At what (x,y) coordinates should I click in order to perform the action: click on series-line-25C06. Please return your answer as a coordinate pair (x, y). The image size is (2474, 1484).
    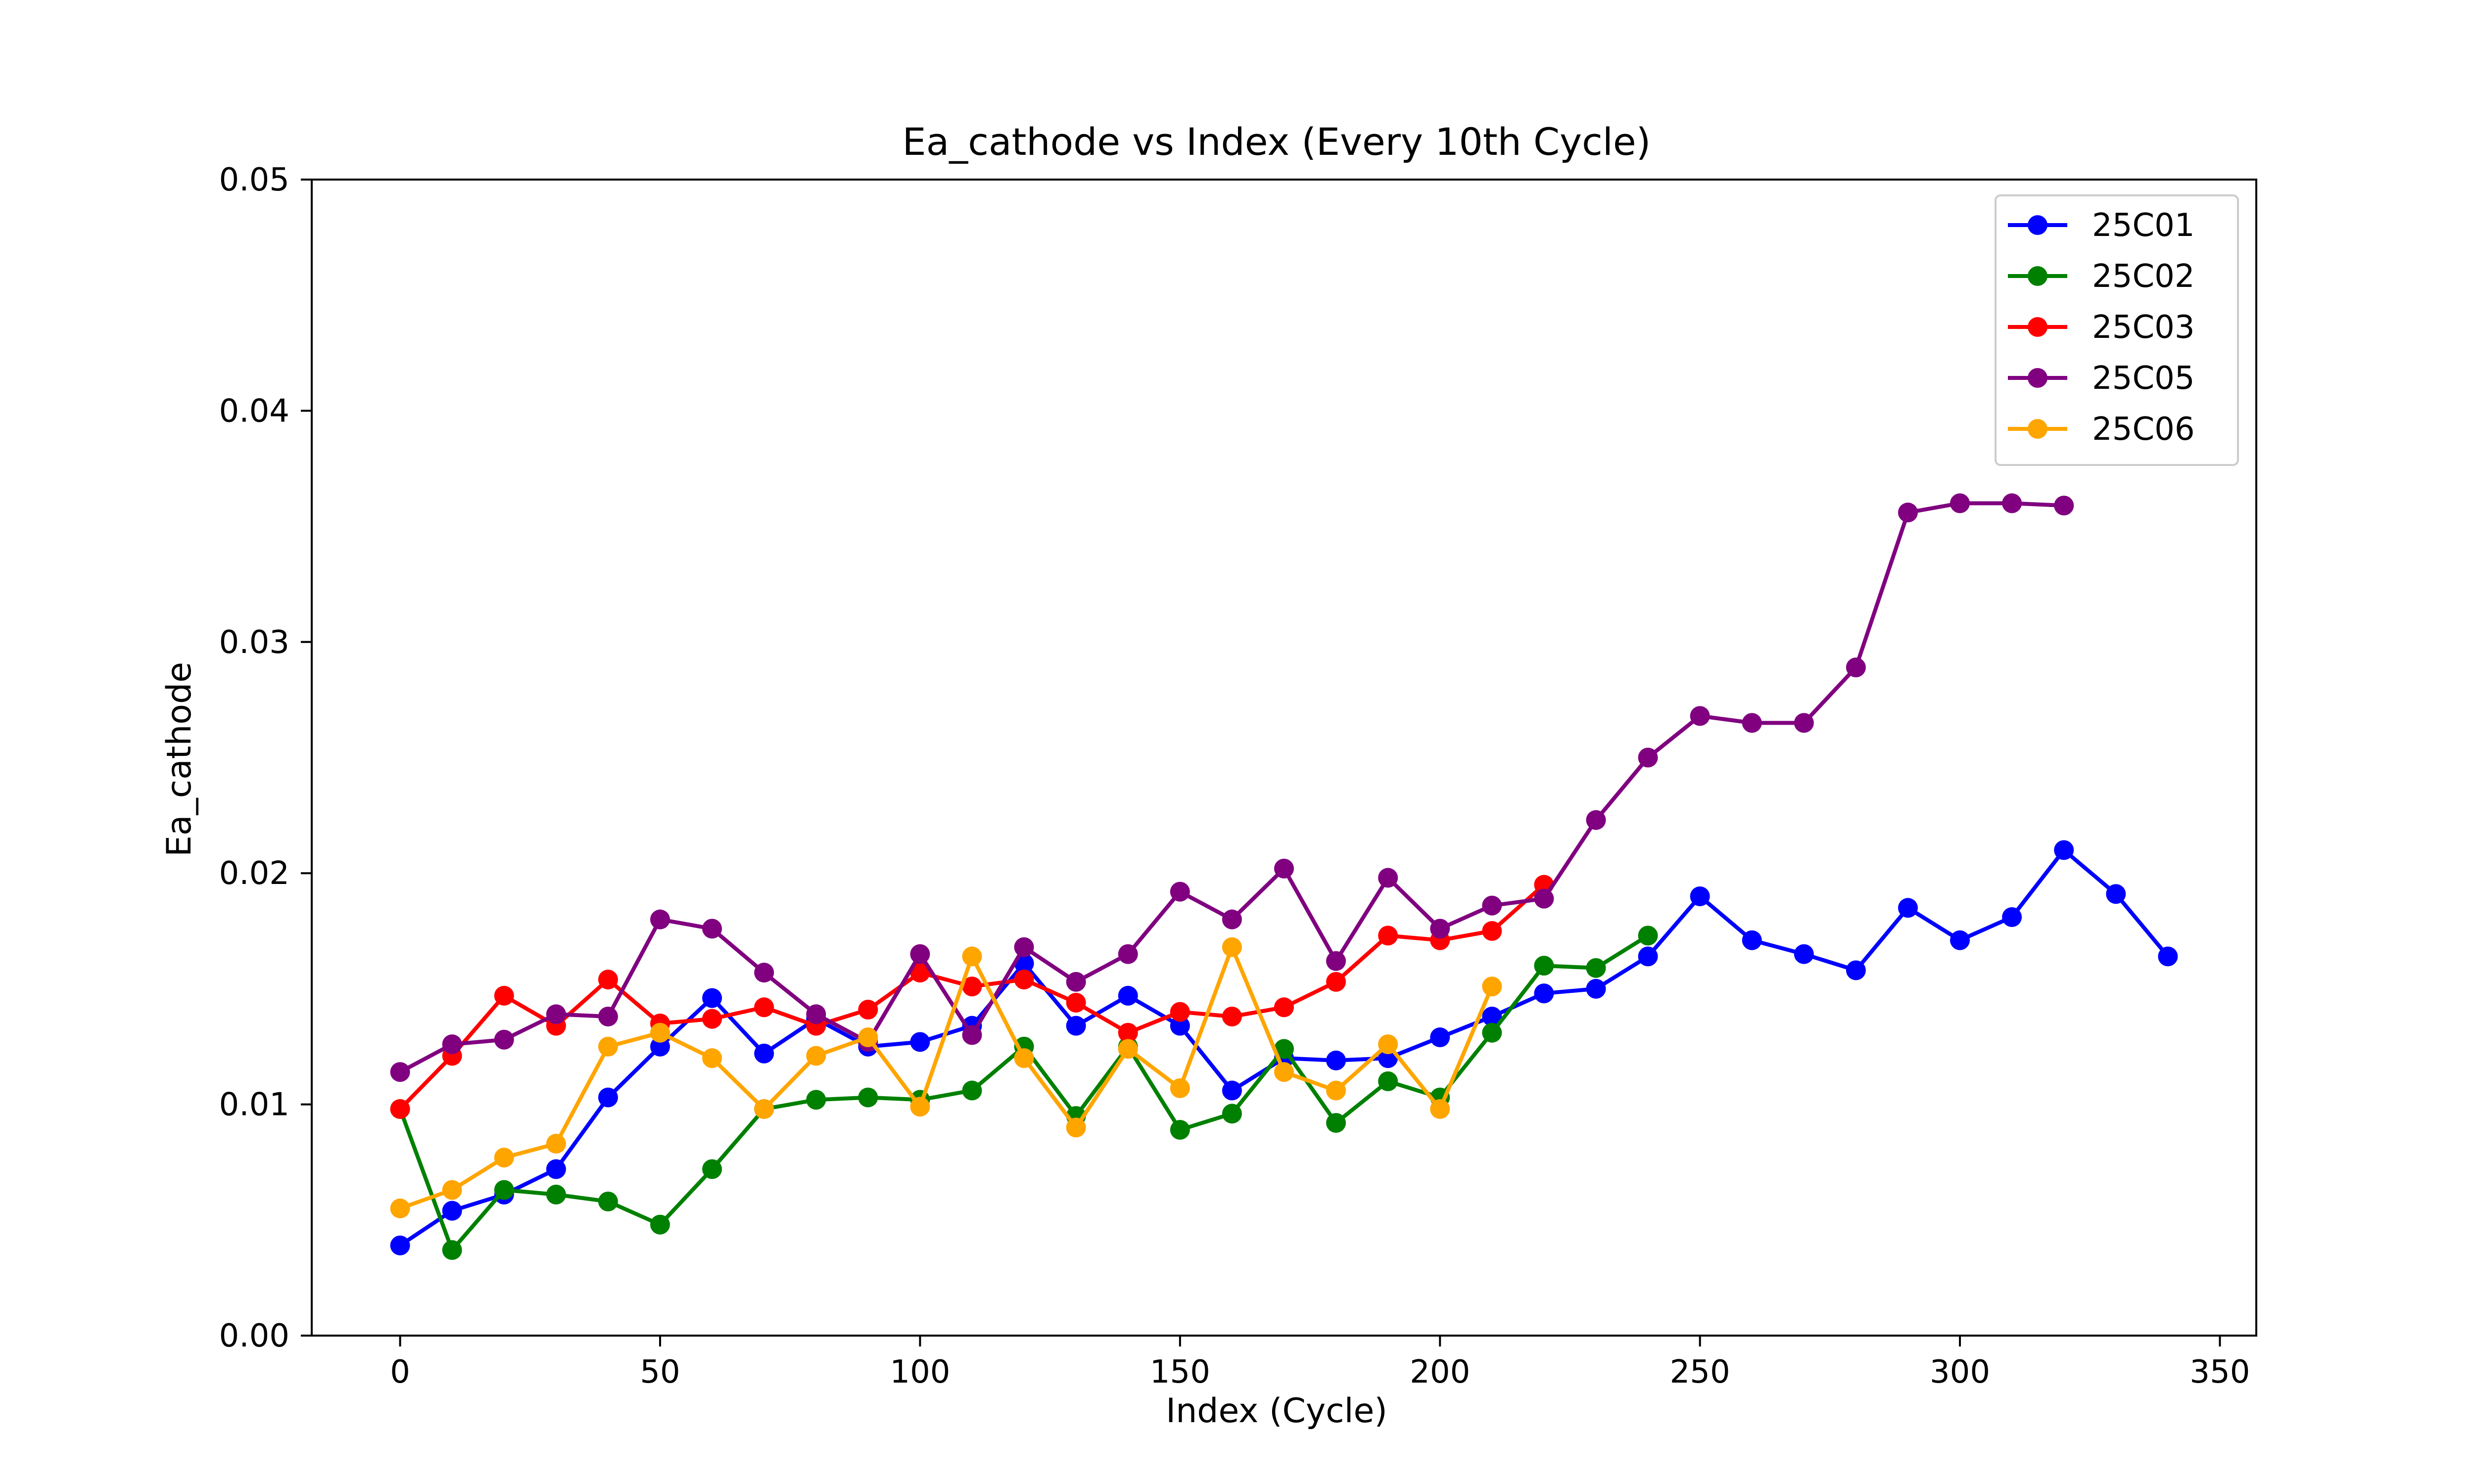
    Looking at the image, I should click on (946, 1077).